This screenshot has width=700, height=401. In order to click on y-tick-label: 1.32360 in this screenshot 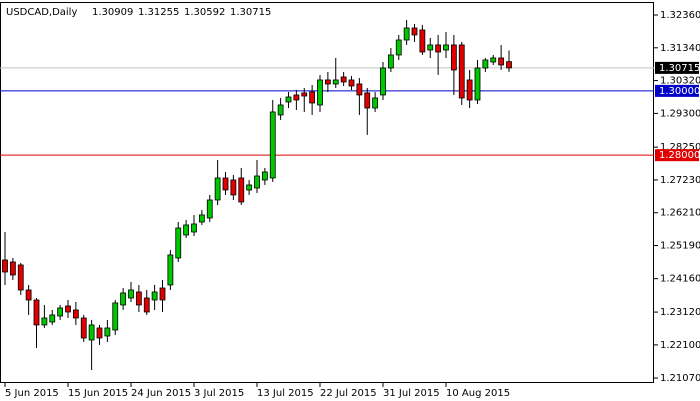, I will do `click(680, 15)`.